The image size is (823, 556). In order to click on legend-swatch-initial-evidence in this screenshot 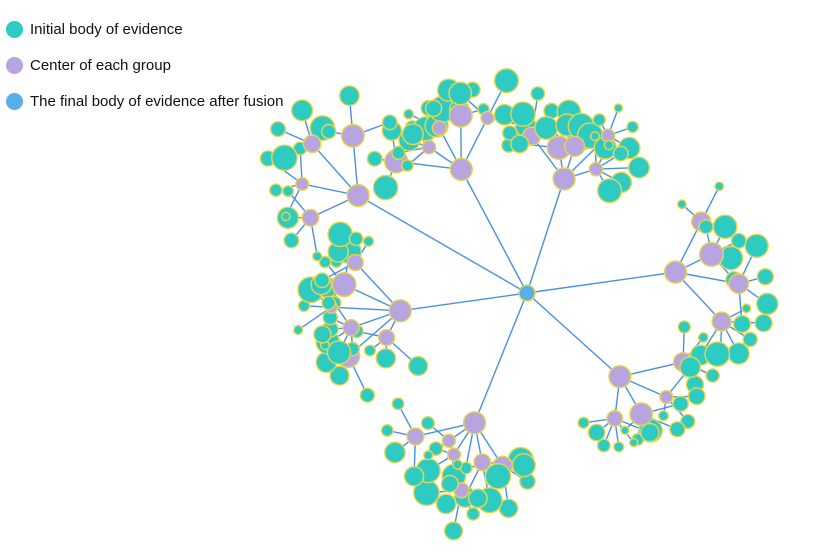, I will do `click(14, 29)`.